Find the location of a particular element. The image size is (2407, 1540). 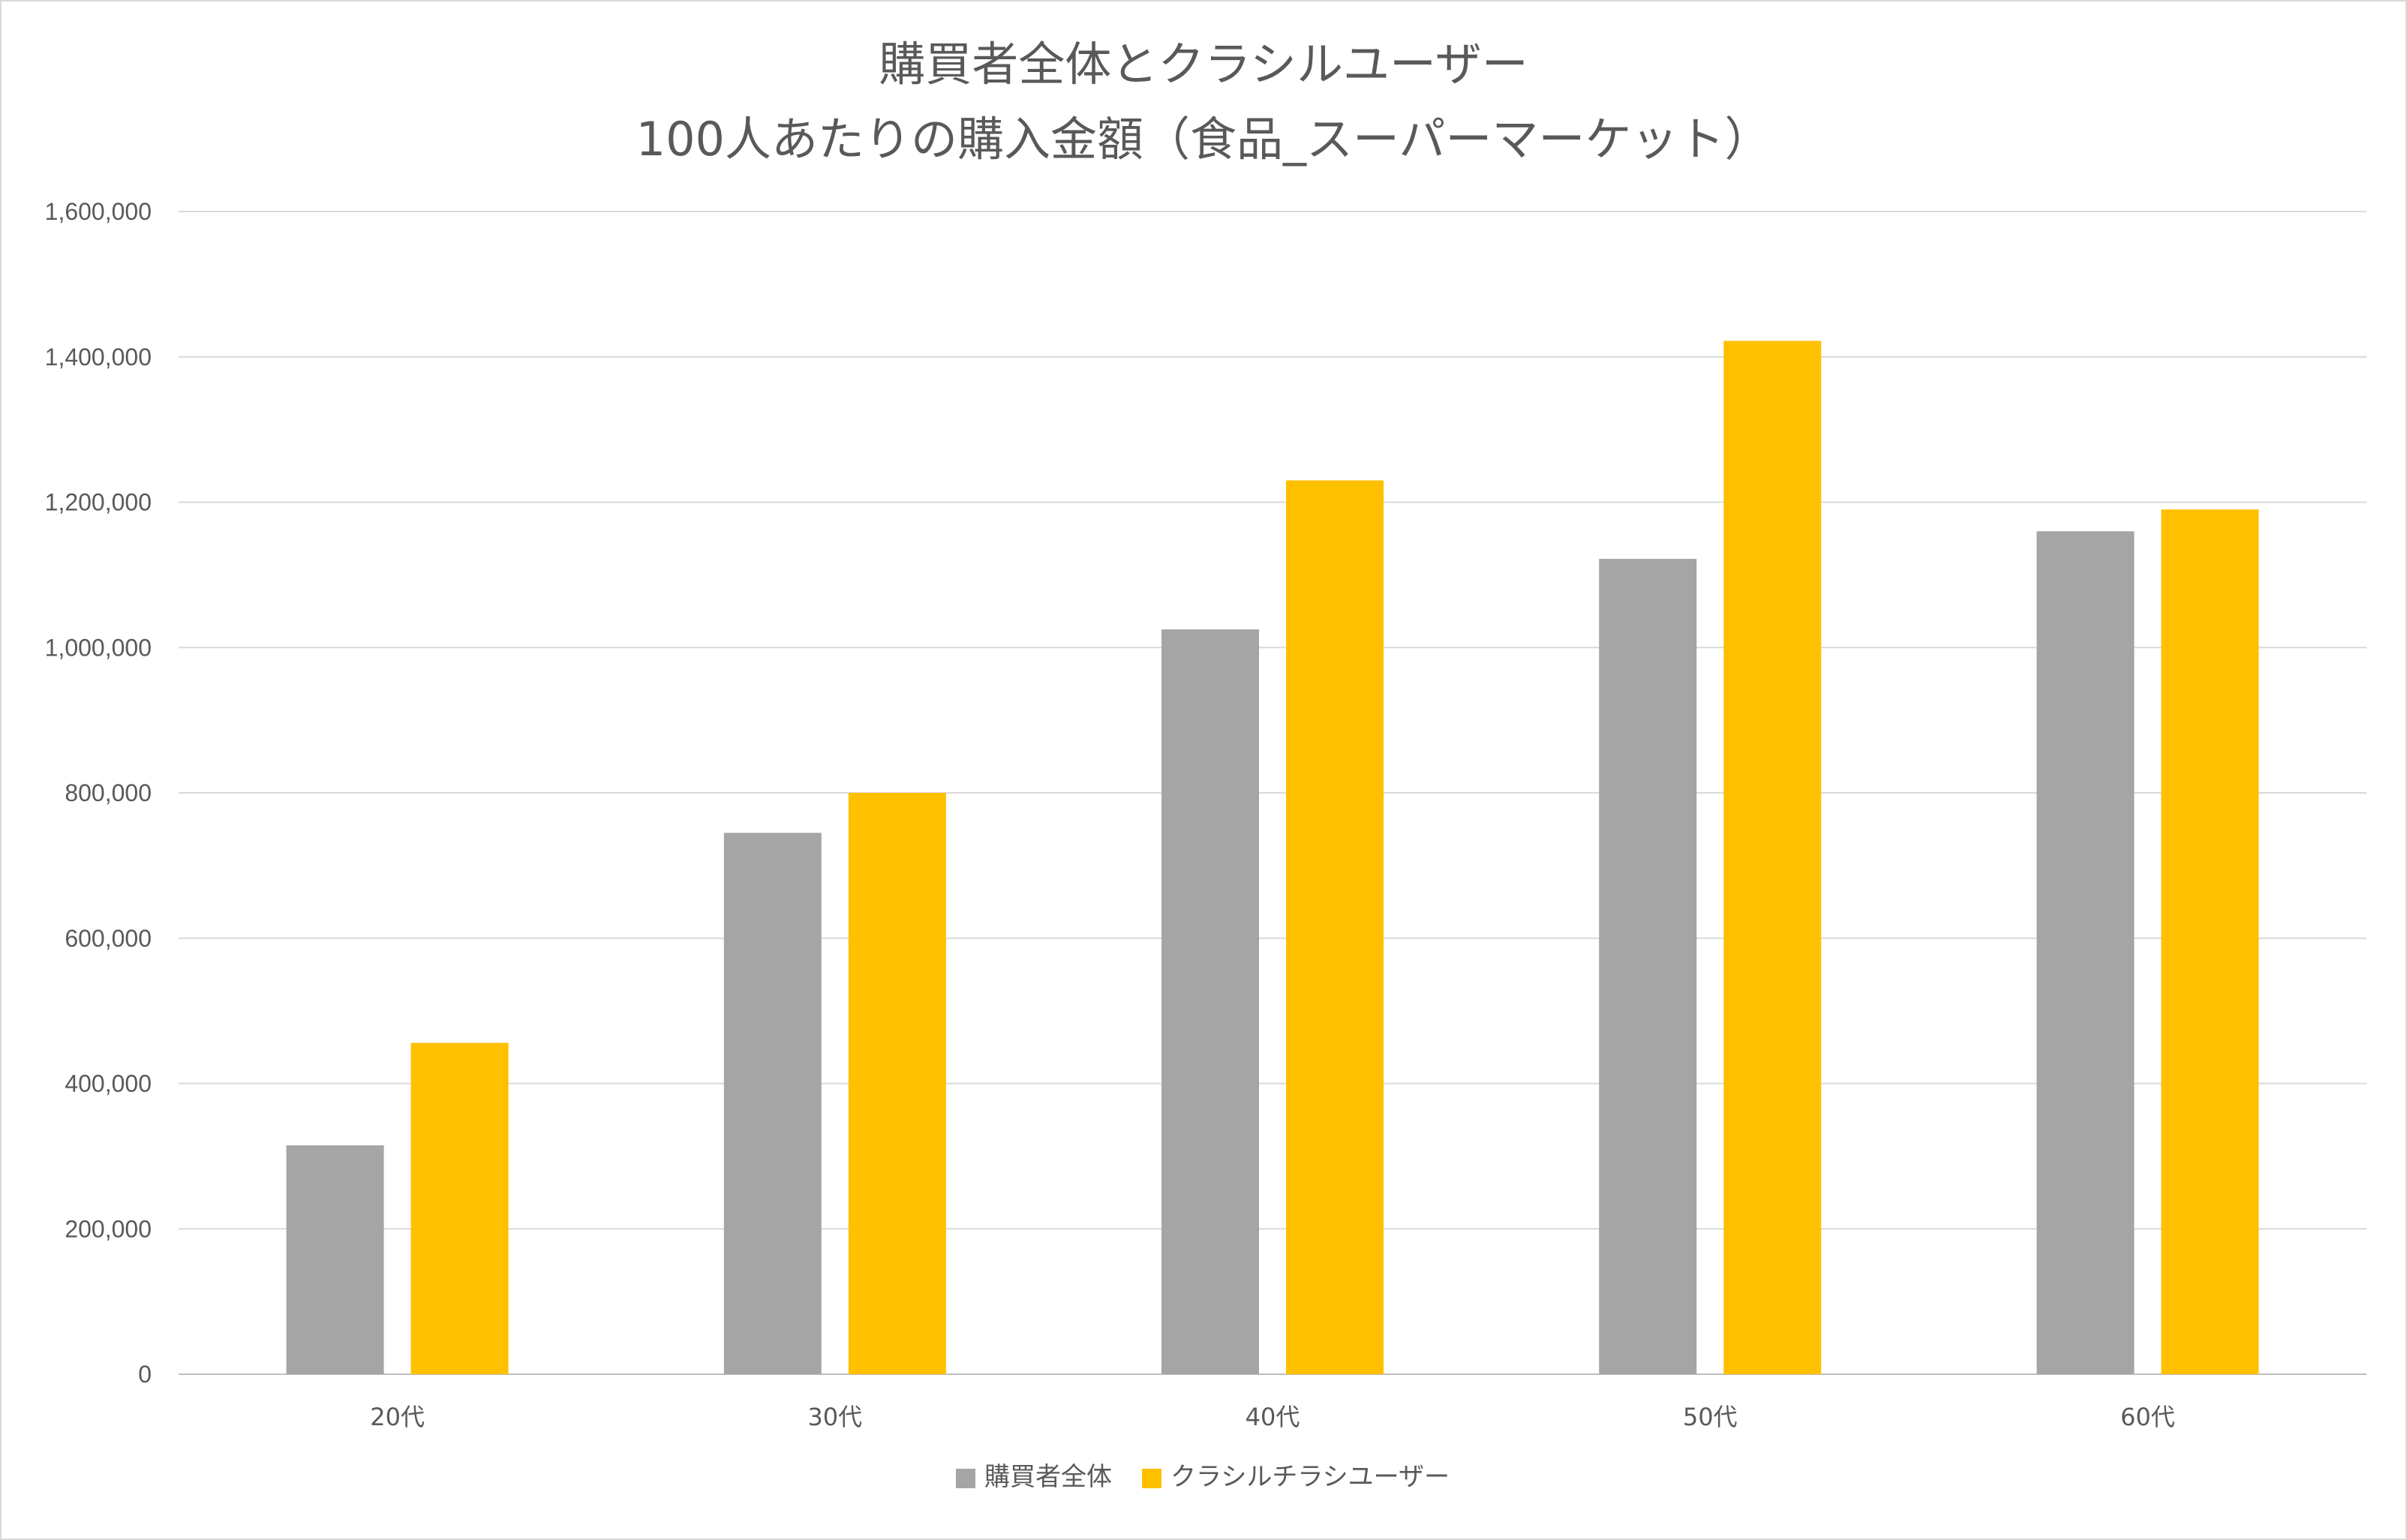

legend-swatch-total-buyers is located at coordinates (966, 1478).